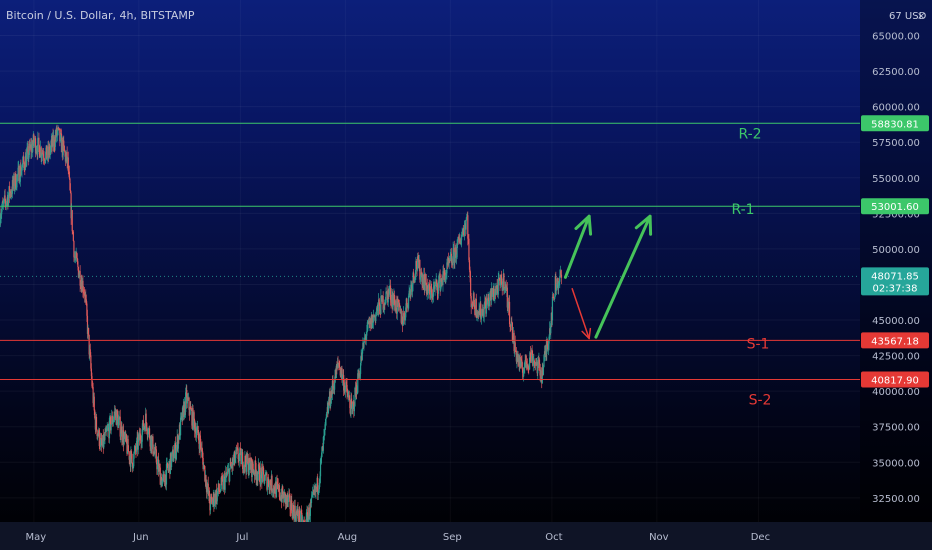  What do you see at coordinates (896, 392) in the screenshot?
I see `y-tick-label: 40000.00` at bounding box center [896, 392].